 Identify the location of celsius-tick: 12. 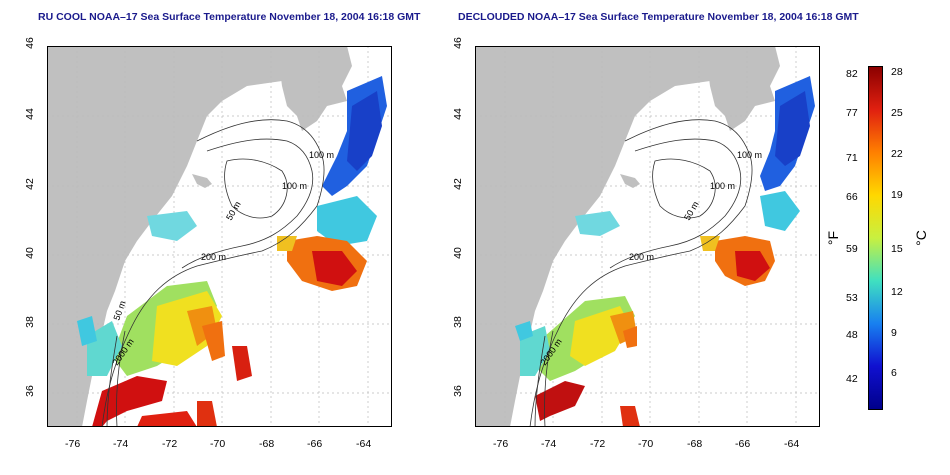
(897, 292).